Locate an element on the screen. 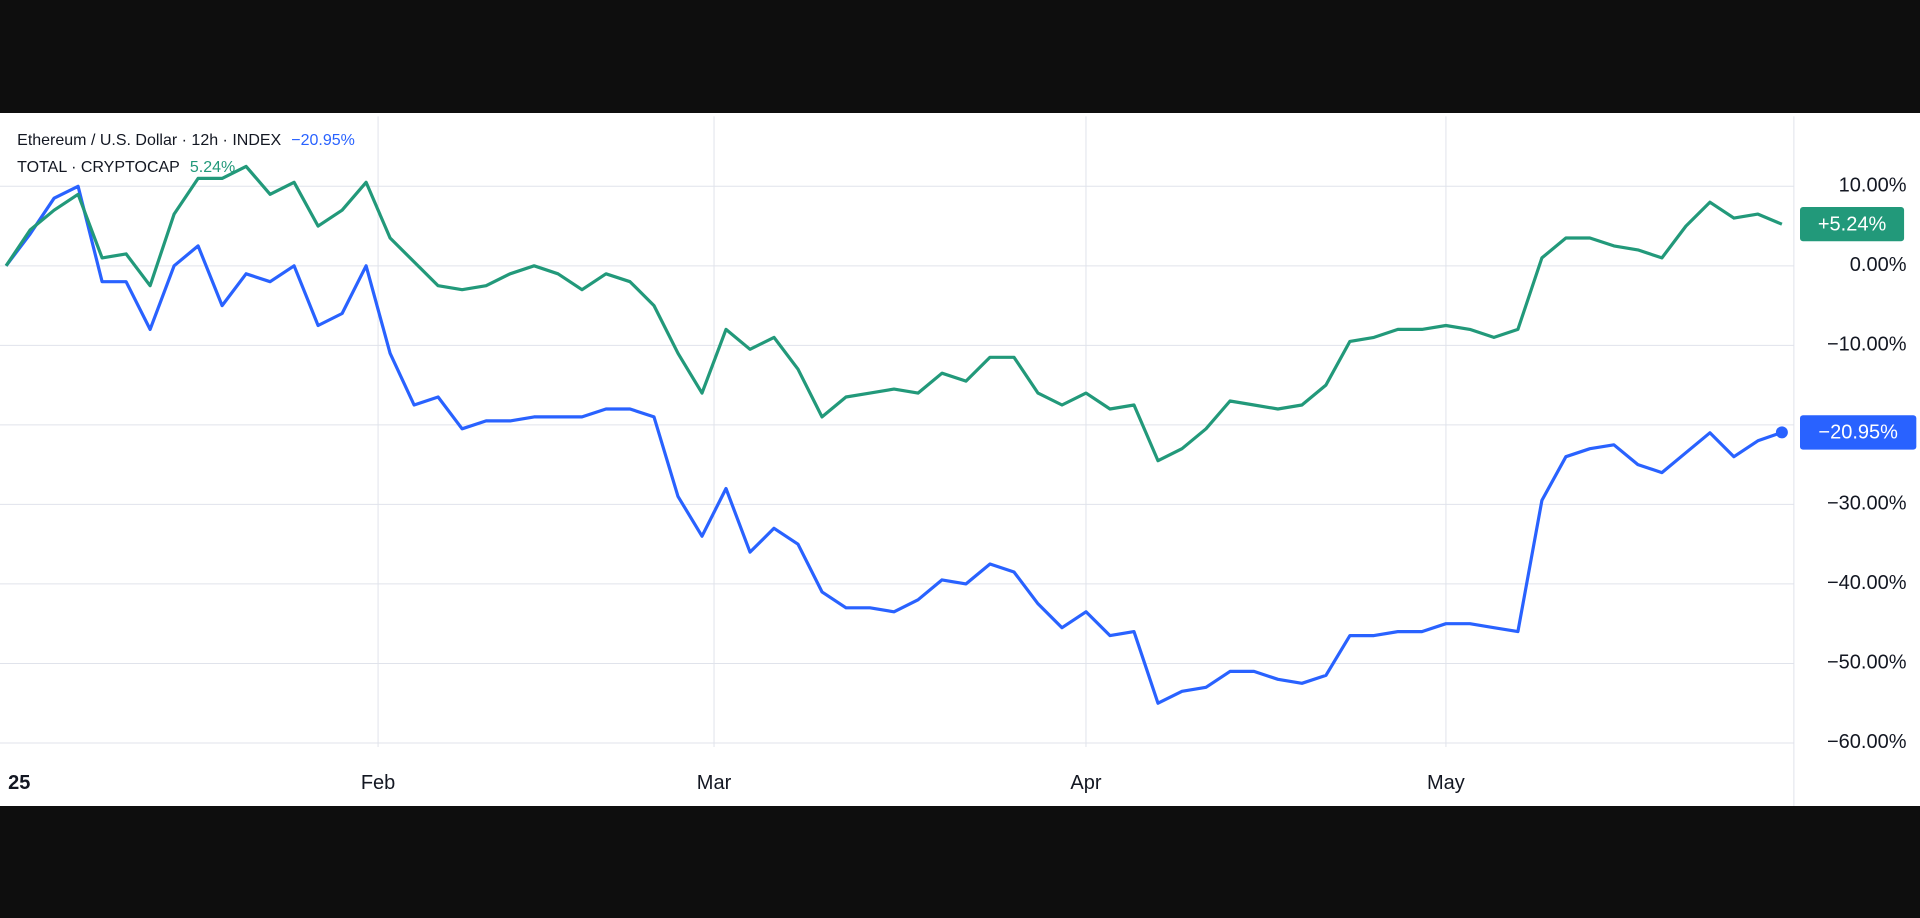 This screenshot has width=1920, height=918. y-tick-label: 10.00% is located at coordinates (1873, 186).